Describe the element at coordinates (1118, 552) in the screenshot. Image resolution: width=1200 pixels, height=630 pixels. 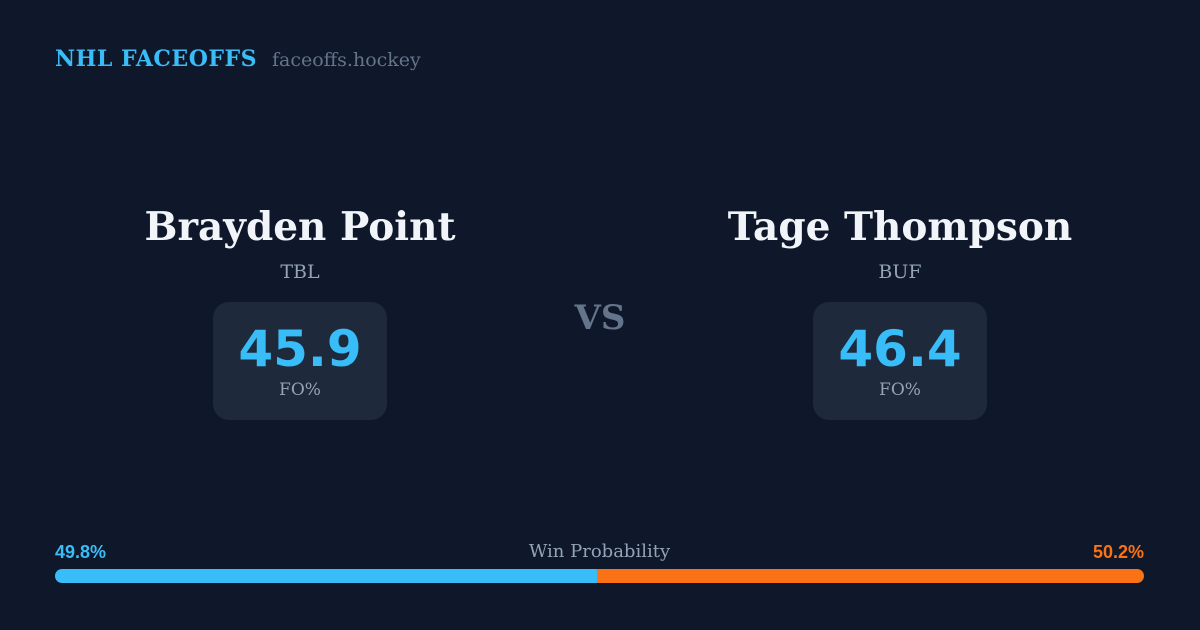
I see `right-win-pct: 50.2%` at that location.